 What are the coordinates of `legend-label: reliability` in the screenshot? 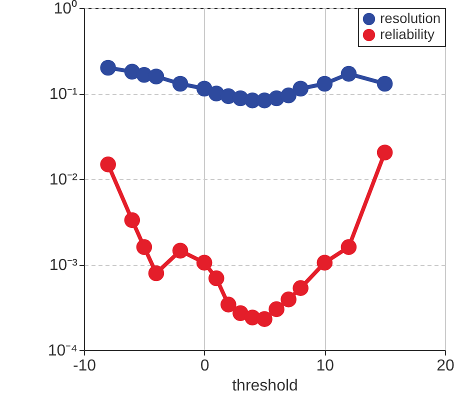 It's located at (407, 34).